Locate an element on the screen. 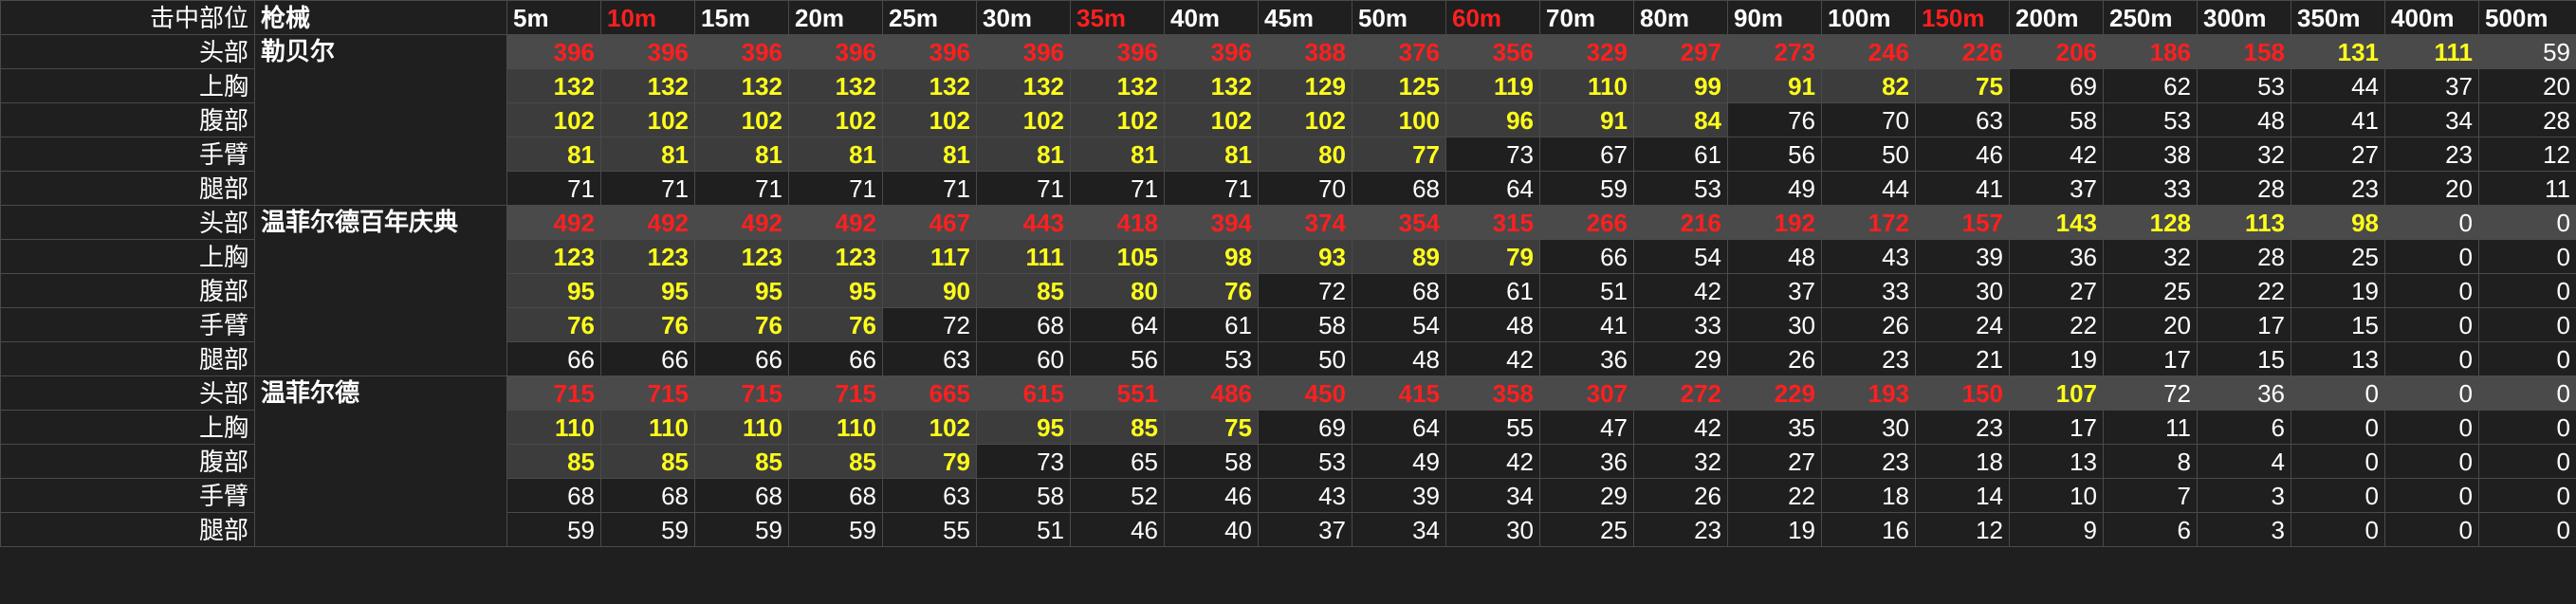  damage-value-cell: 450 is located at coordinates (1305, 393).